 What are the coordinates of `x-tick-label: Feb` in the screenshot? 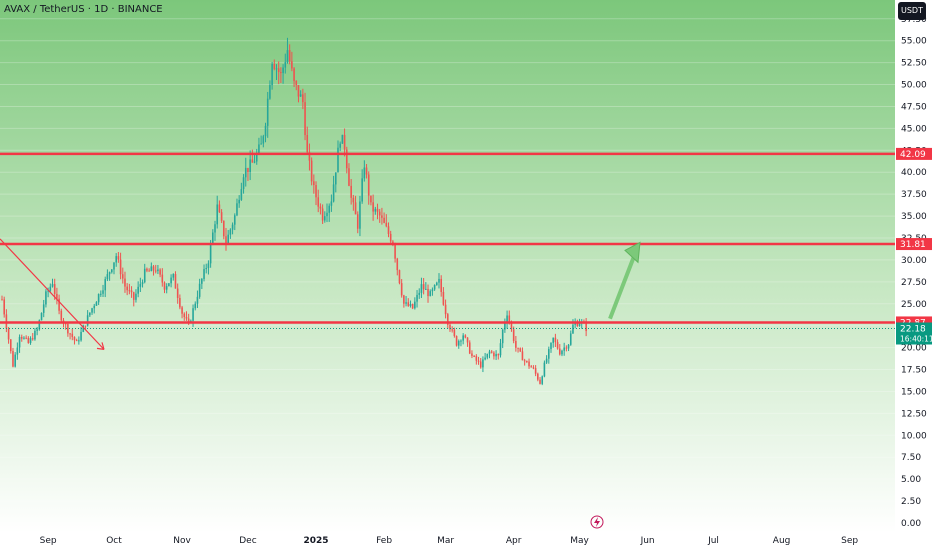 It's located at (384, 541).